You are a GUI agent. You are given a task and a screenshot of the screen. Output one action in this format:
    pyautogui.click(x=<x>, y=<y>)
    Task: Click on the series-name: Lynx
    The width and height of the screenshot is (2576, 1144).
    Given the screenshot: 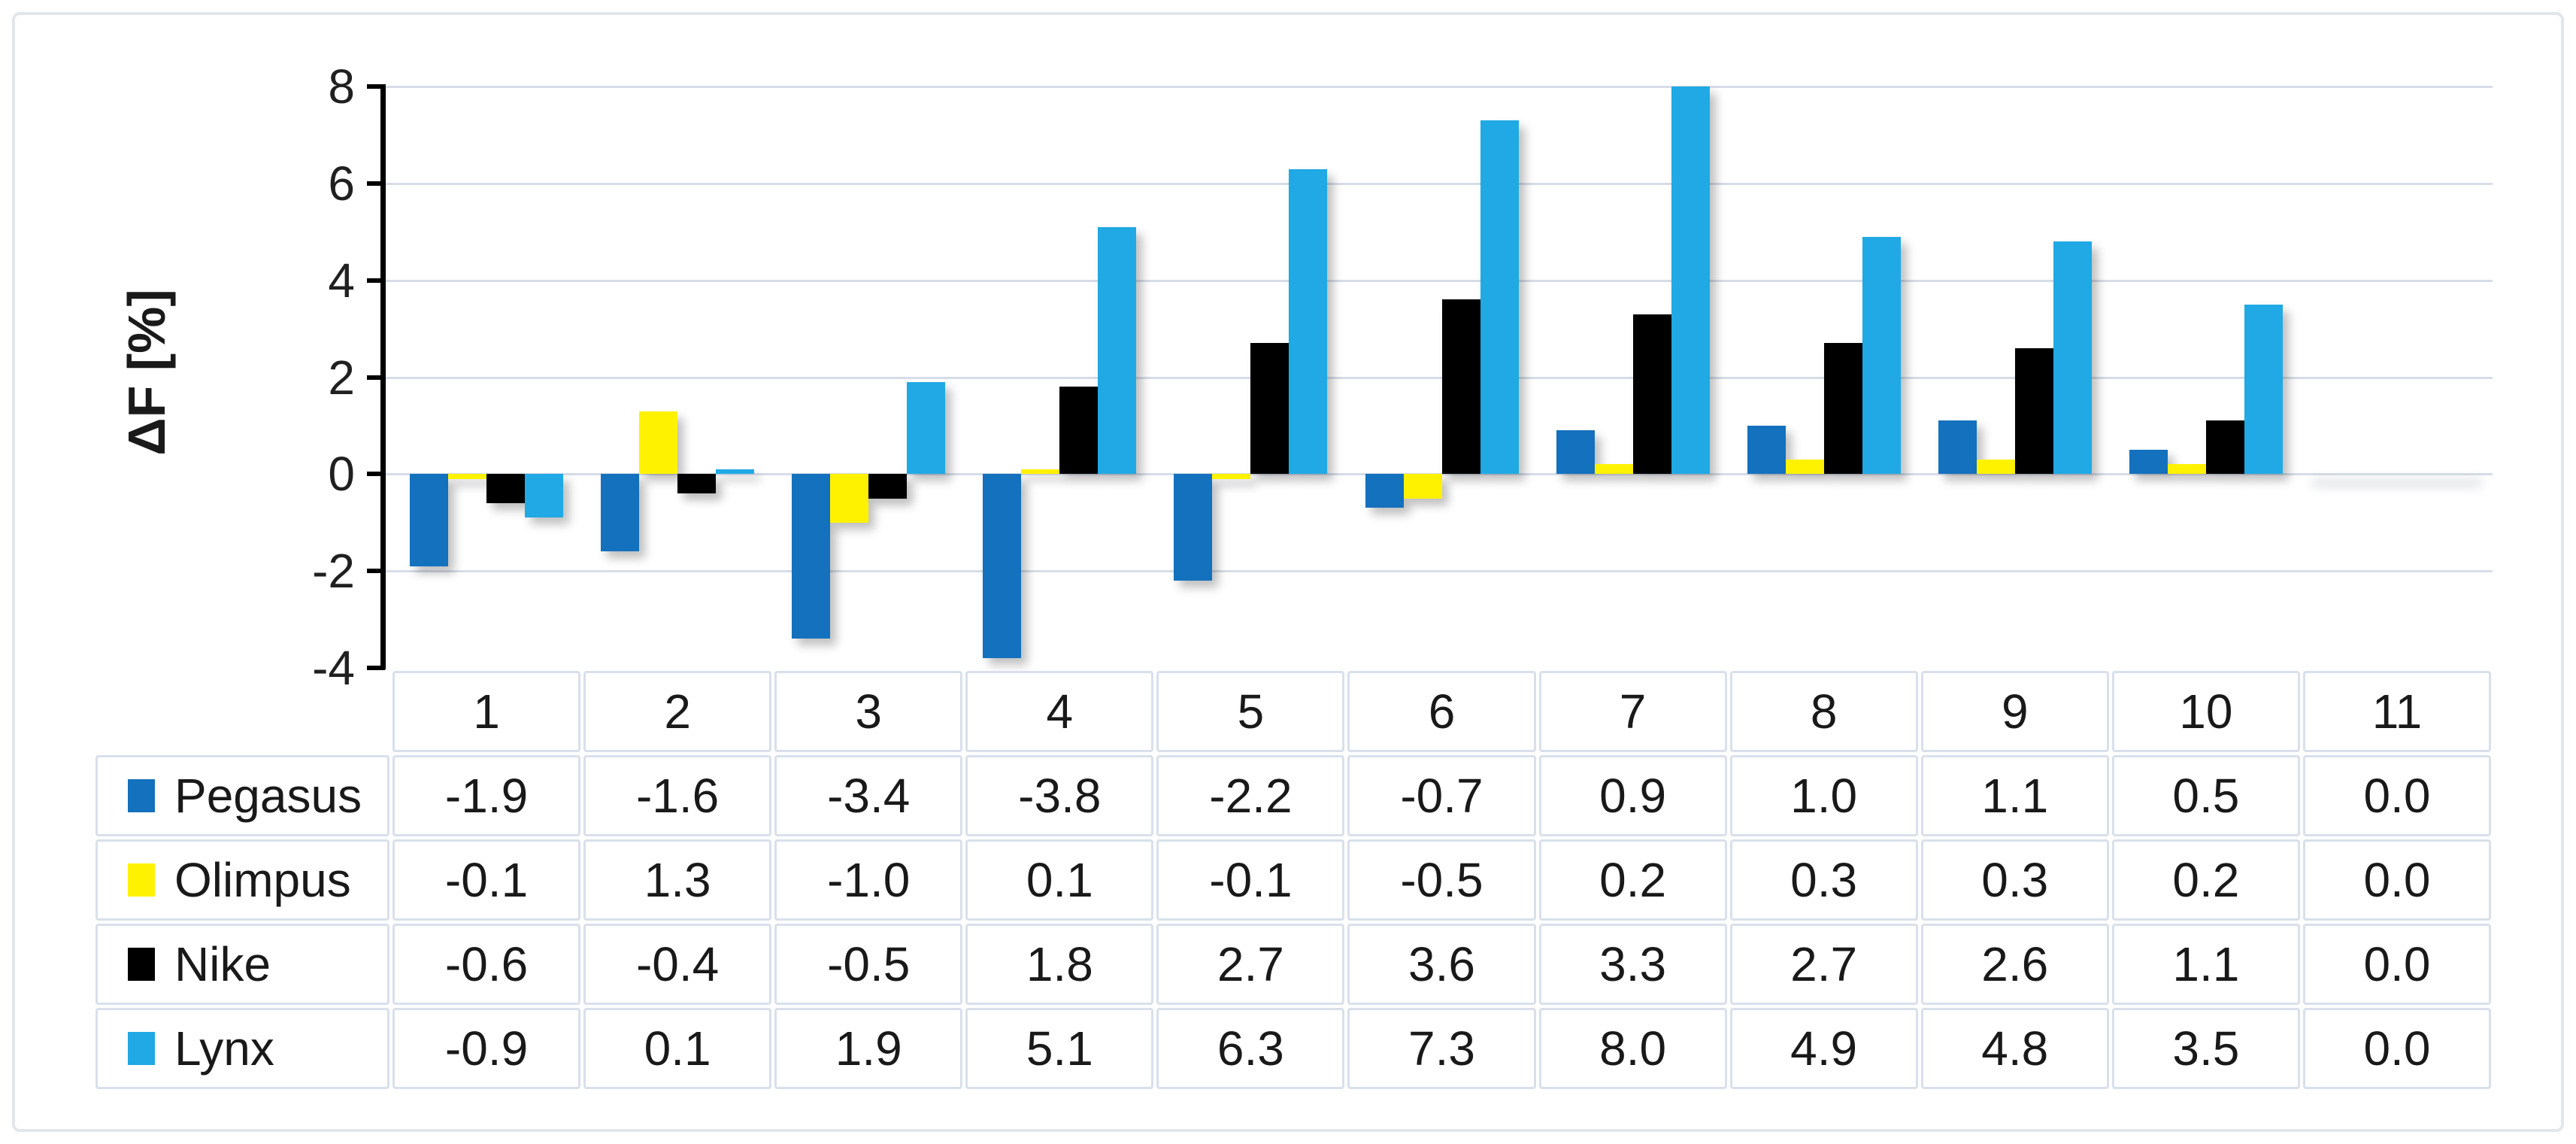 What is the action you would take?
    pyautogui.click(x=224, y=1048)
    